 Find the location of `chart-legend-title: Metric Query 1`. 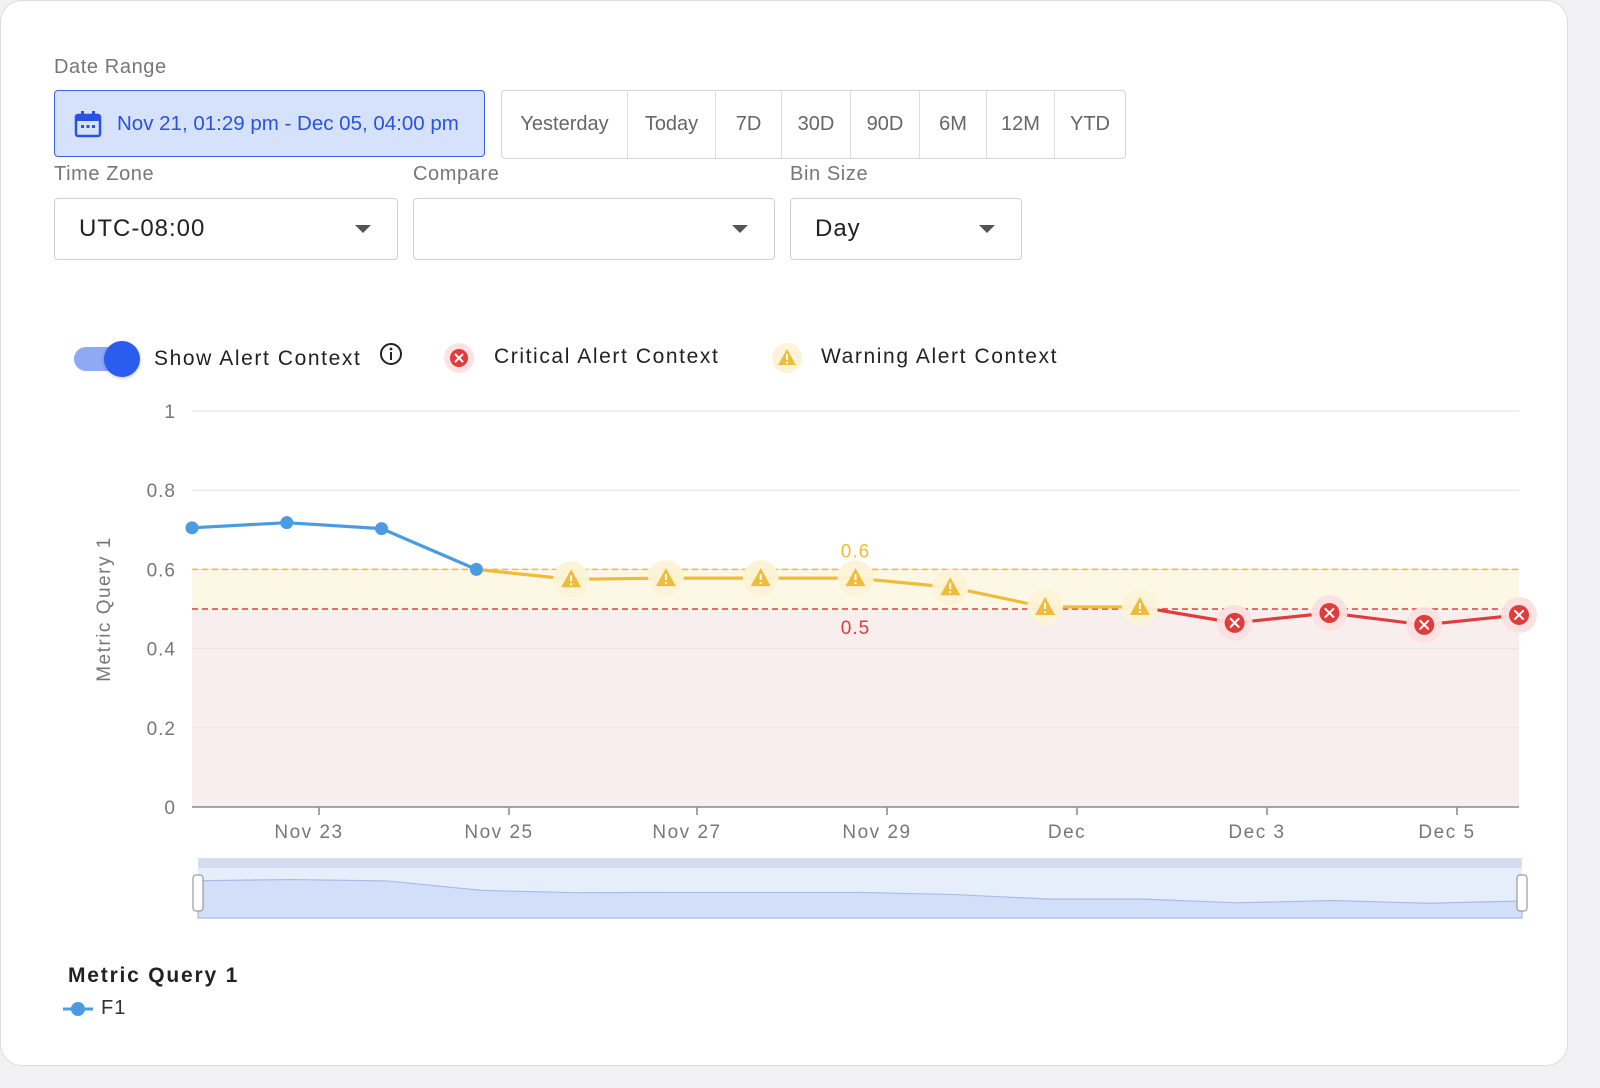

chart-legend-title: Metric Query 1 is located at coordinates (154, 975).